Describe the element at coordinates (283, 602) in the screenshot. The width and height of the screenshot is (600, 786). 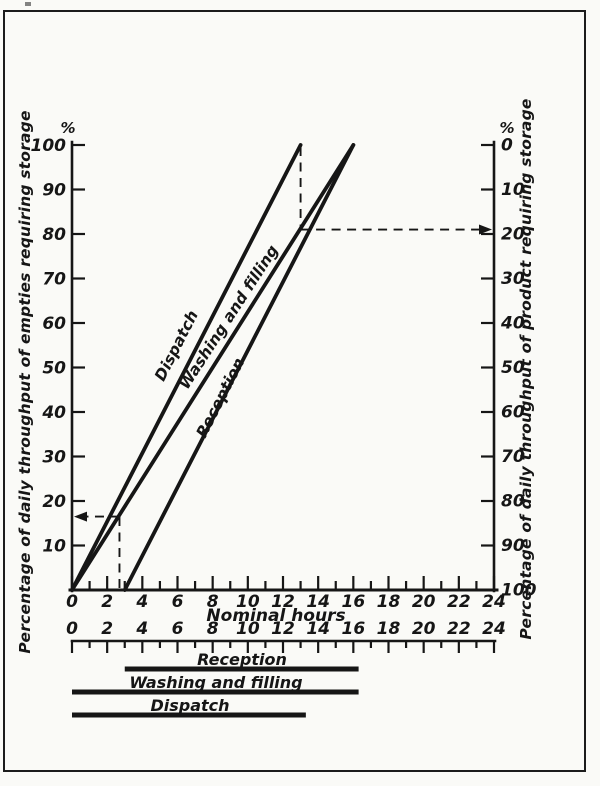
I see `x-axis-tick-label: 12` at that location.